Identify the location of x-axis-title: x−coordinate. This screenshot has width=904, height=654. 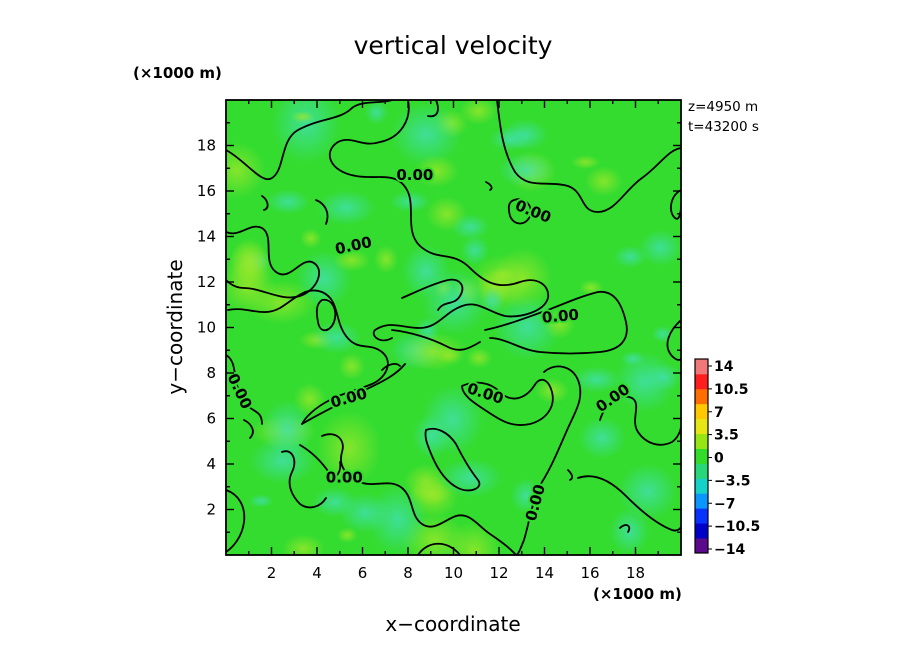
(452, 624).